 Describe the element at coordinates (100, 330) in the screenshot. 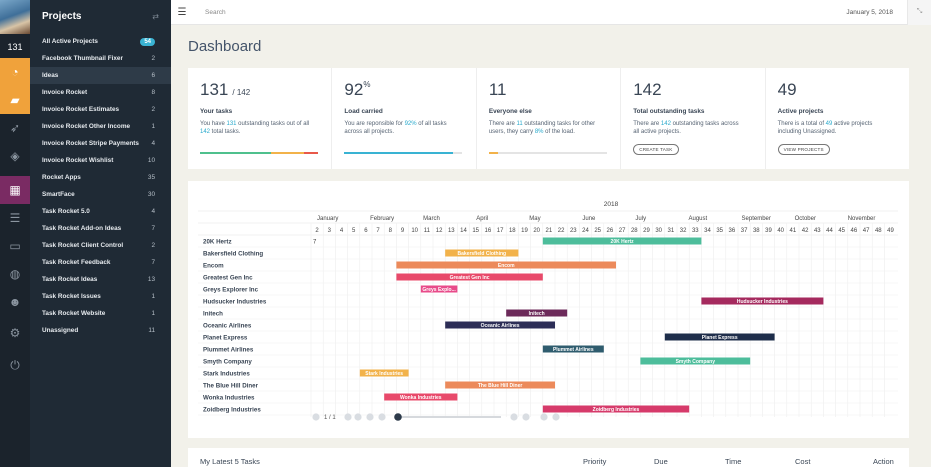

I see `sidebar-item: Unassigned 11` at that location.